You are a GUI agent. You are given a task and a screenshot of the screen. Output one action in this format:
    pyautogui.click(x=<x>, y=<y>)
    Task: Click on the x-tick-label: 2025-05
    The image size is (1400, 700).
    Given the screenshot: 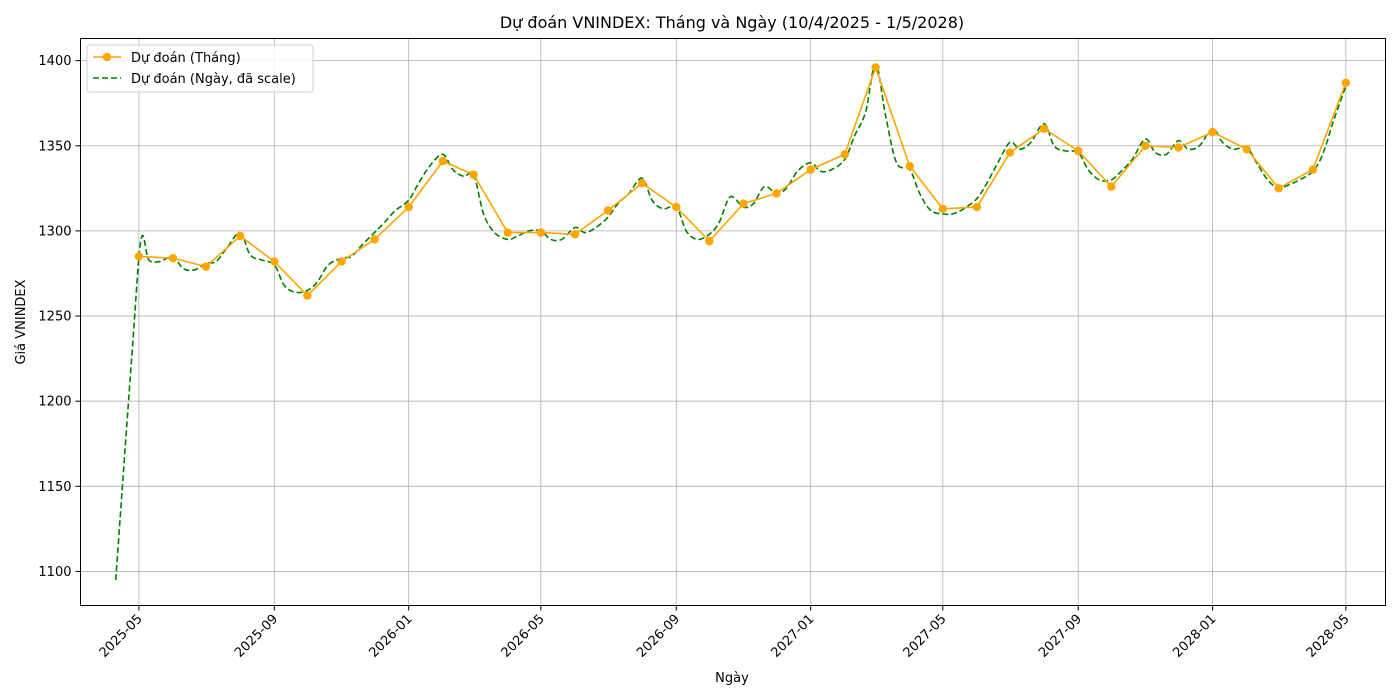 What is the action you would take?
    pyautogui.click(x=121, y=636)
    